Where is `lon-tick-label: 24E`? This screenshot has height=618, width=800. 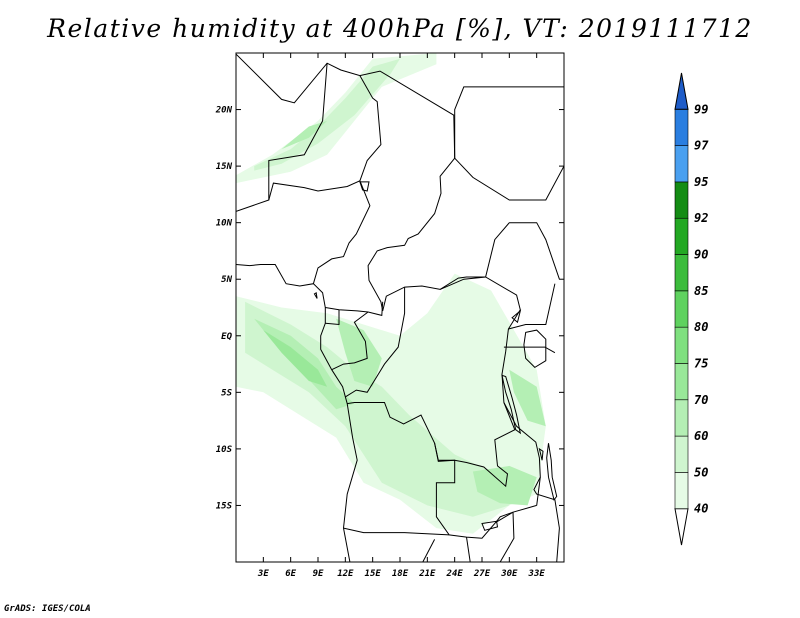
lon-tick-label: 24E is located at coordinates (455, 574).